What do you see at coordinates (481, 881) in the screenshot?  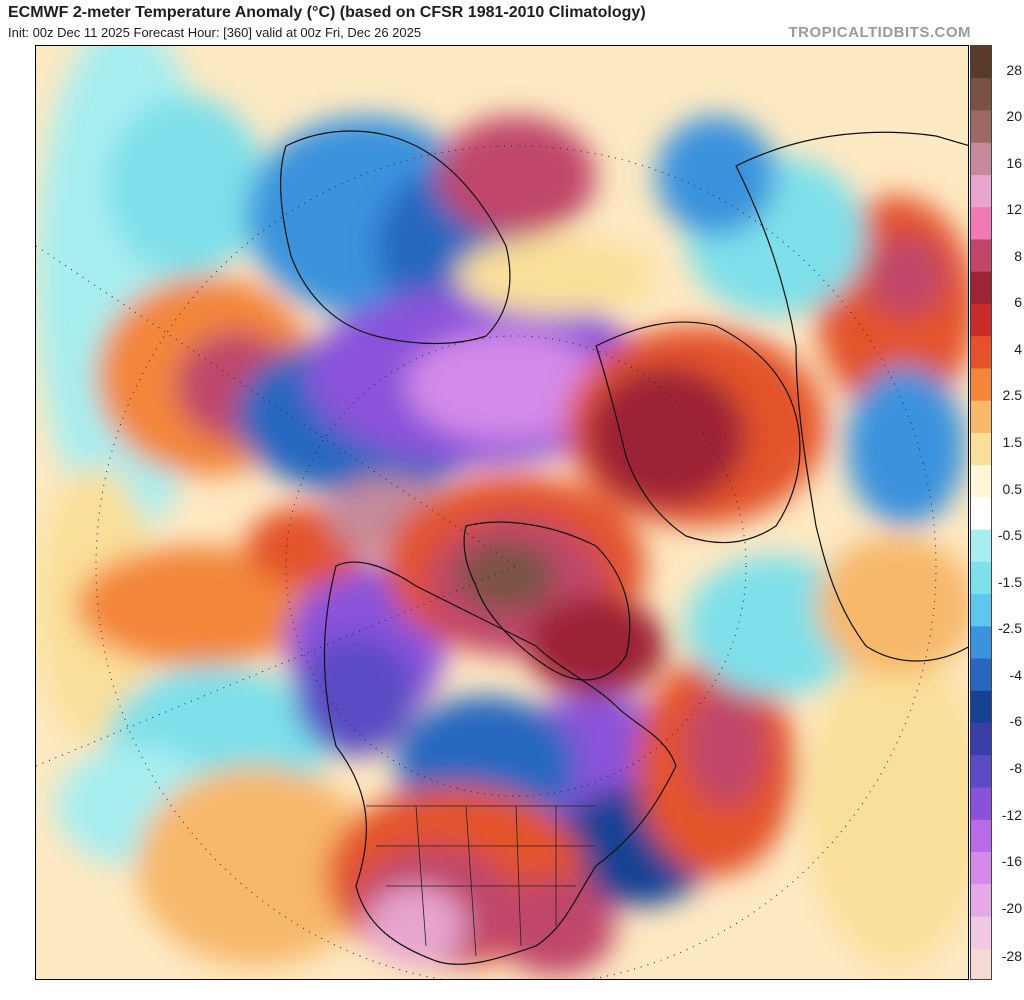 I see `state-borders` at bounding box center [481, 881].